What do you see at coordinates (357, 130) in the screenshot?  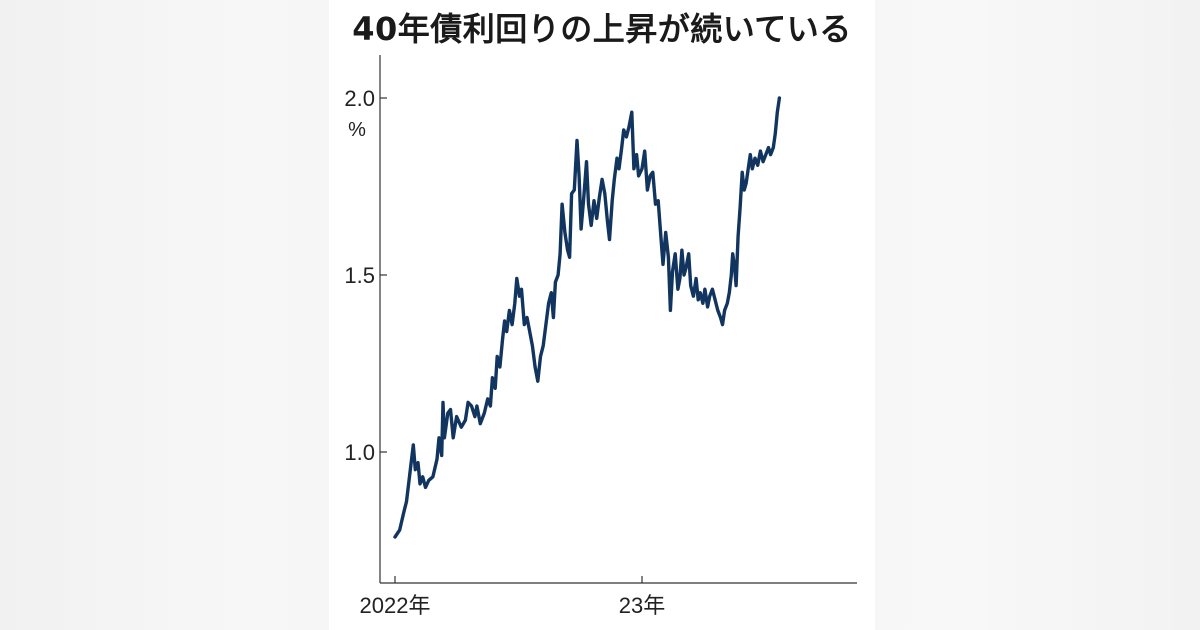 I see `y-unit-label: %` at bounding box center [357, 130].